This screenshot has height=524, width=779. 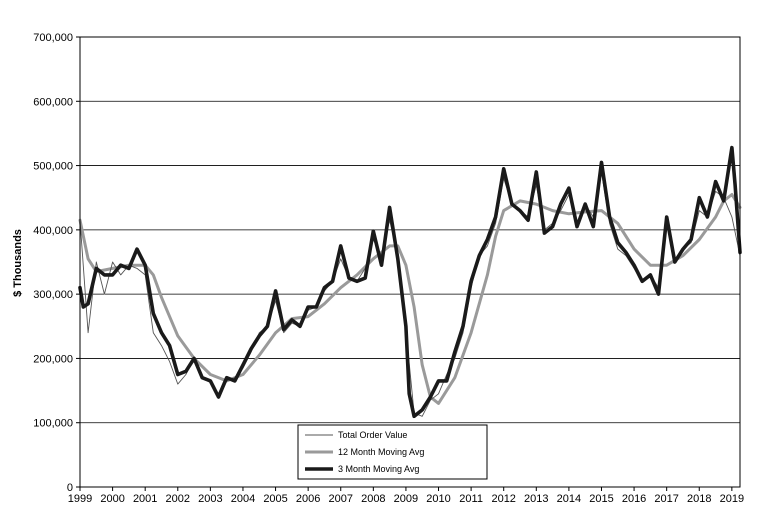 I want to click on x-tick-label: 2012, so click(x=503, y=499).